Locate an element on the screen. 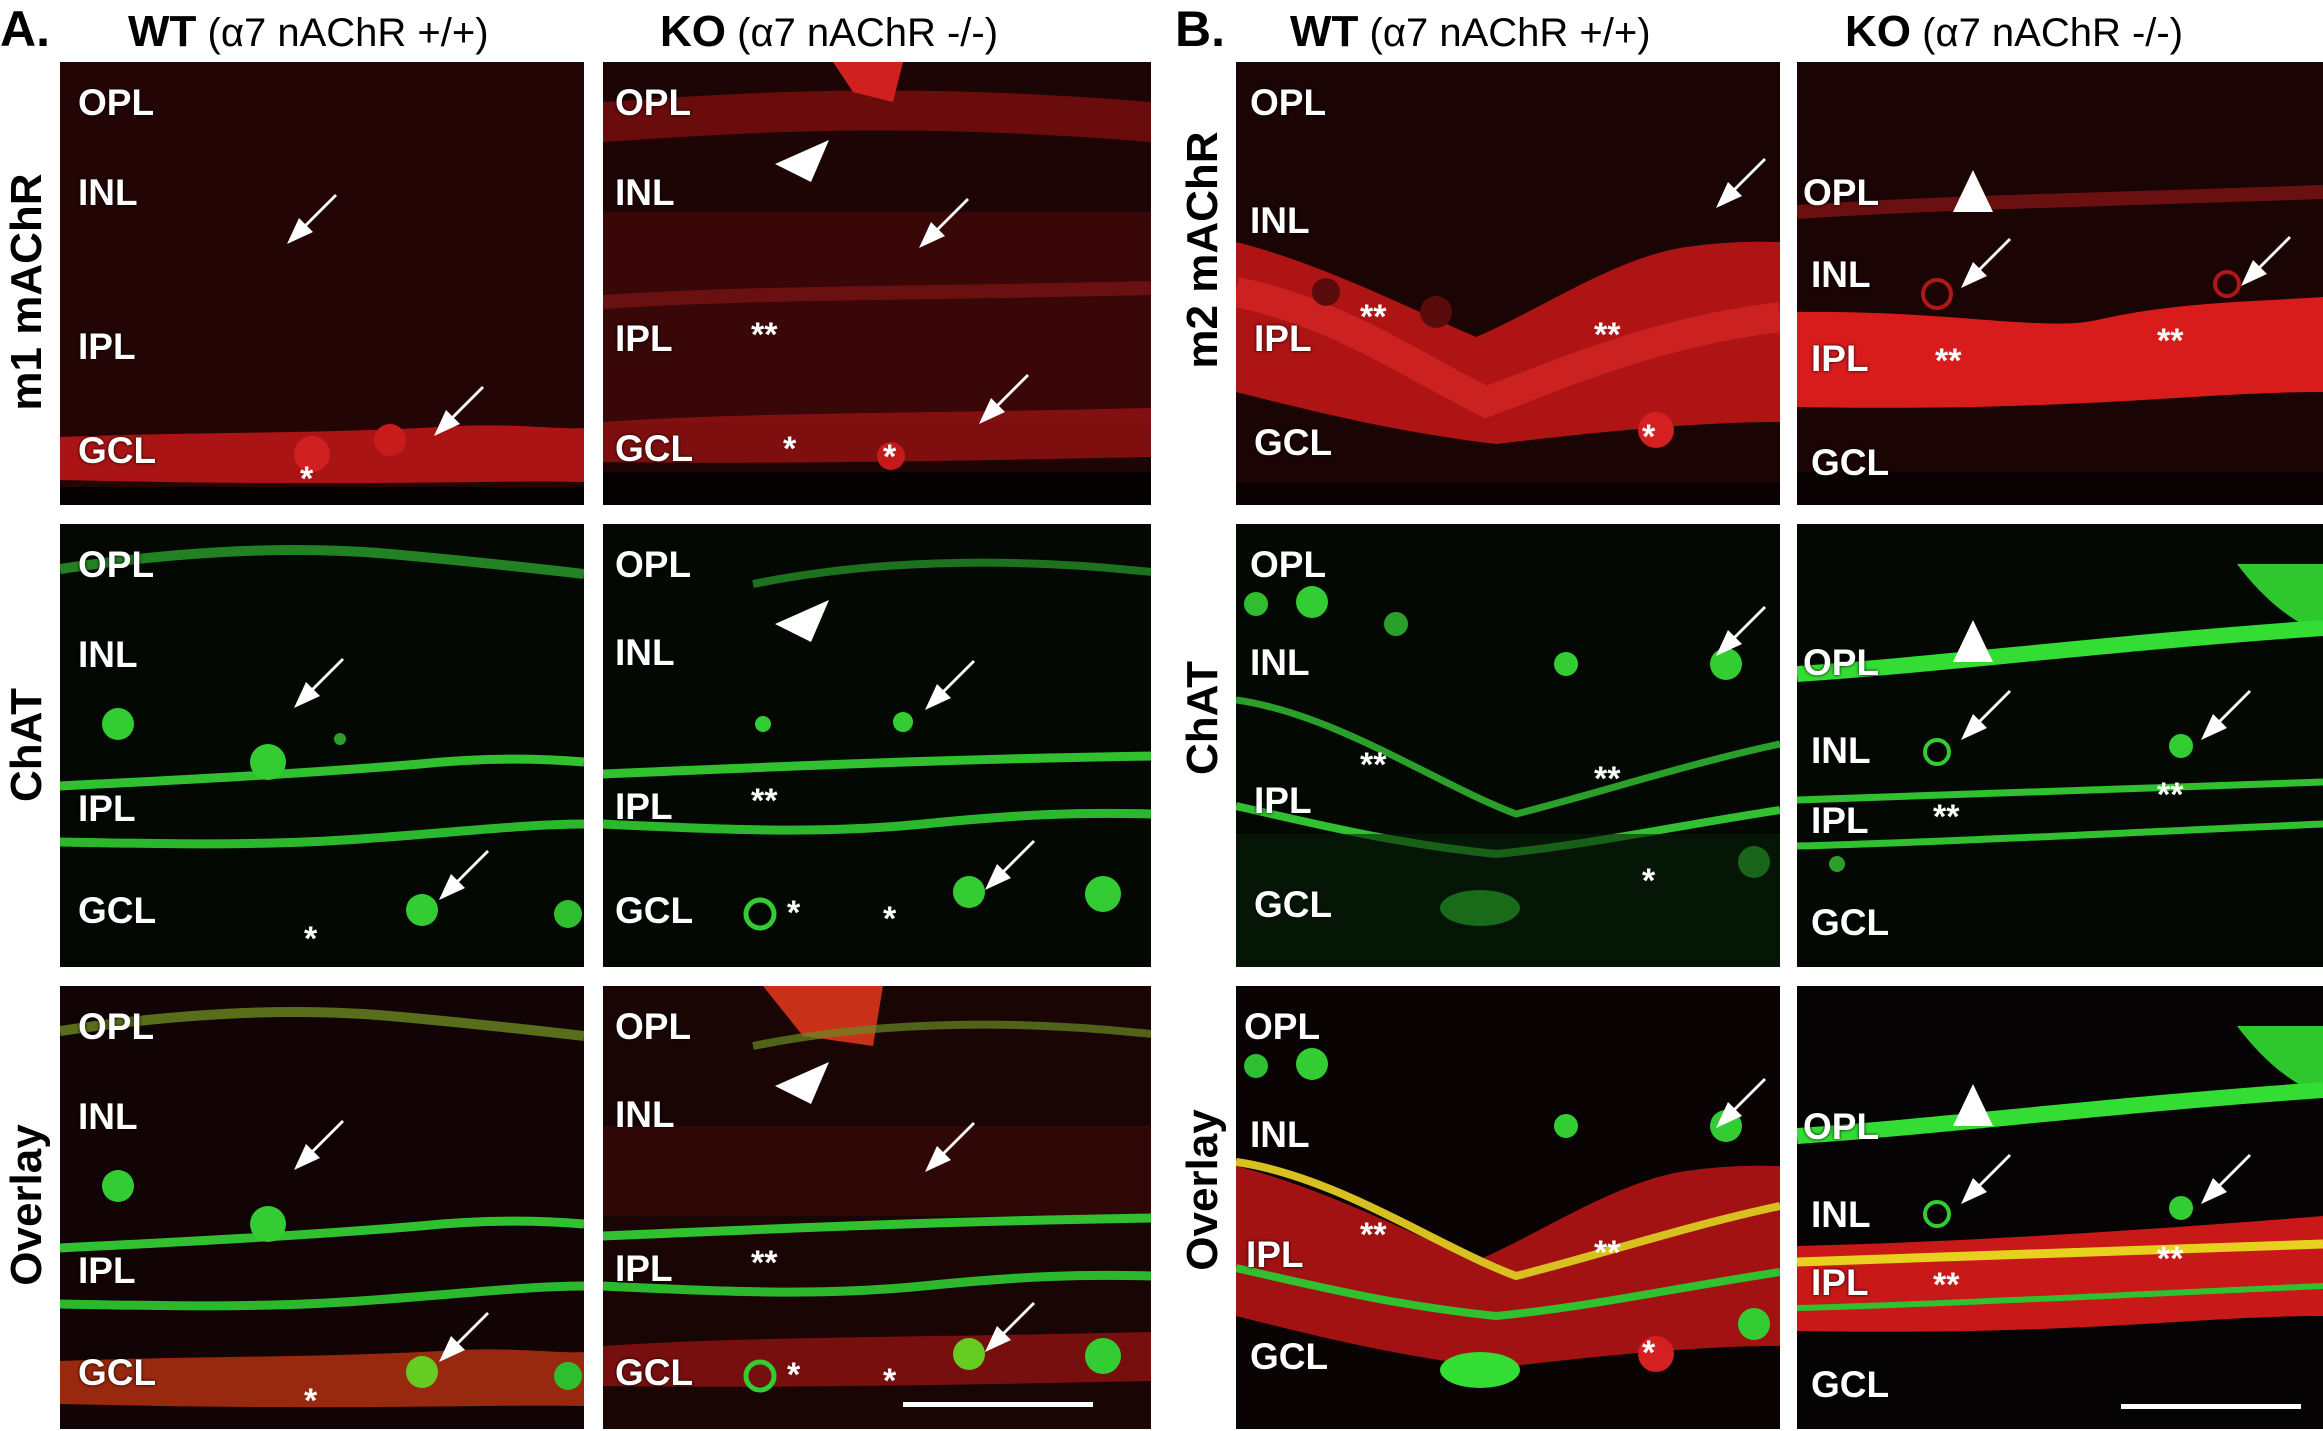 This screenshot has height=1431, width=2323. image-a-wt-overlay: OPL INL IPL GCL * is located at coordinates (322, 1207).